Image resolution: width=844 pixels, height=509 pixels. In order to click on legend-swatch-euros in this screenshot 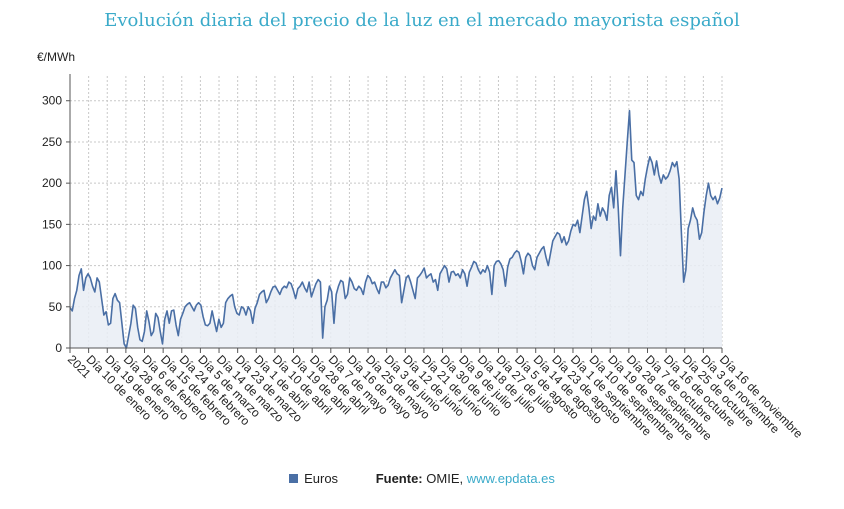, I will do `click(294, 478)`.